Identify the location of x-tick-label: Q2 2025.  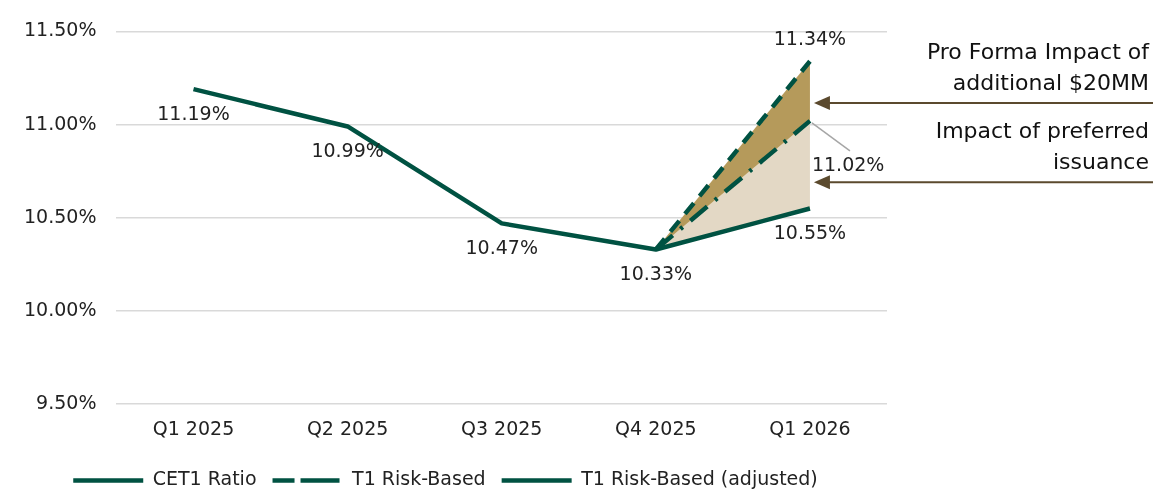
(347, 427).